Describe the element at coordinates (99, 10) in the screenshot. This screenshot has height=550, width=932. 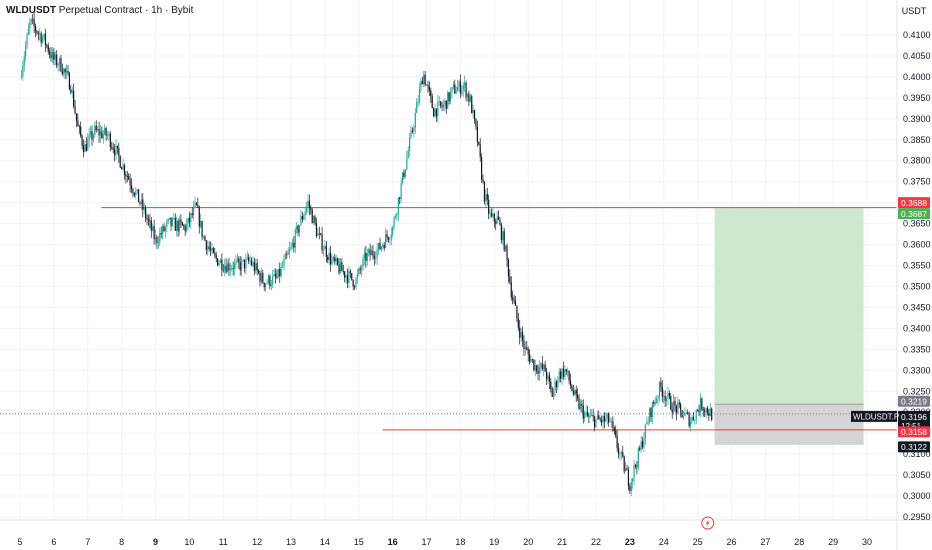
I see `chart-title: WLDUSDT Perpetual Contract · 1h · Bybit` at that location.